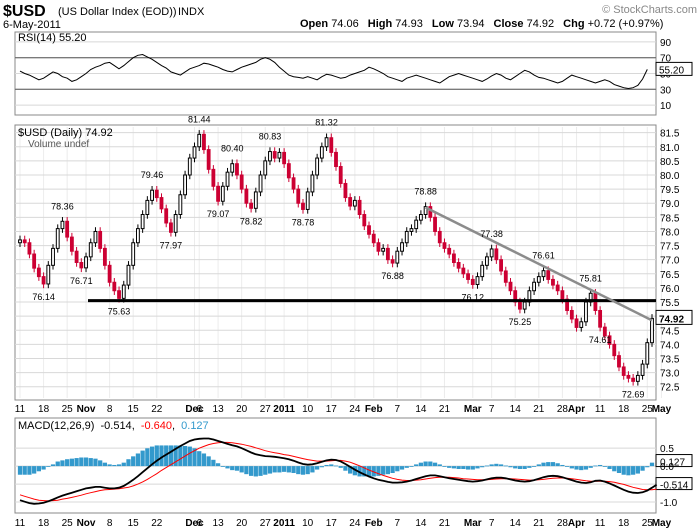 This screenshot has width=700, height=530. What do you see at coordinates (473, 298) in the screenshot?
I see `price-annotation: 76.12` at bounding box center [473, 298].